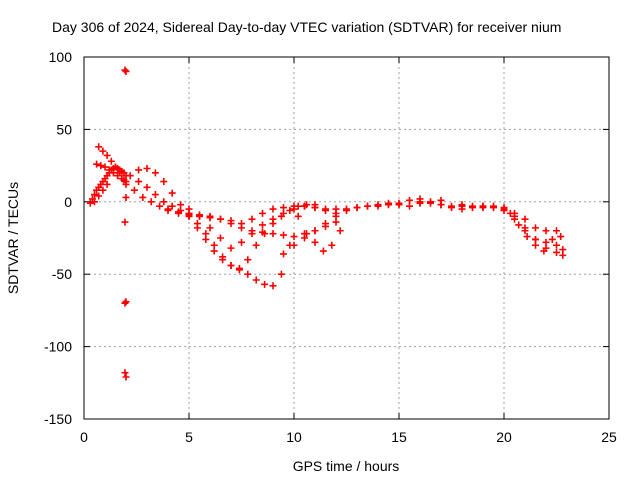 The width and height of the screenshot is (640, 480). Describe the element at coordinates (13, 238) in the screenshot. I see `y-axis-label: SDTVAR / TECUs` at that location.